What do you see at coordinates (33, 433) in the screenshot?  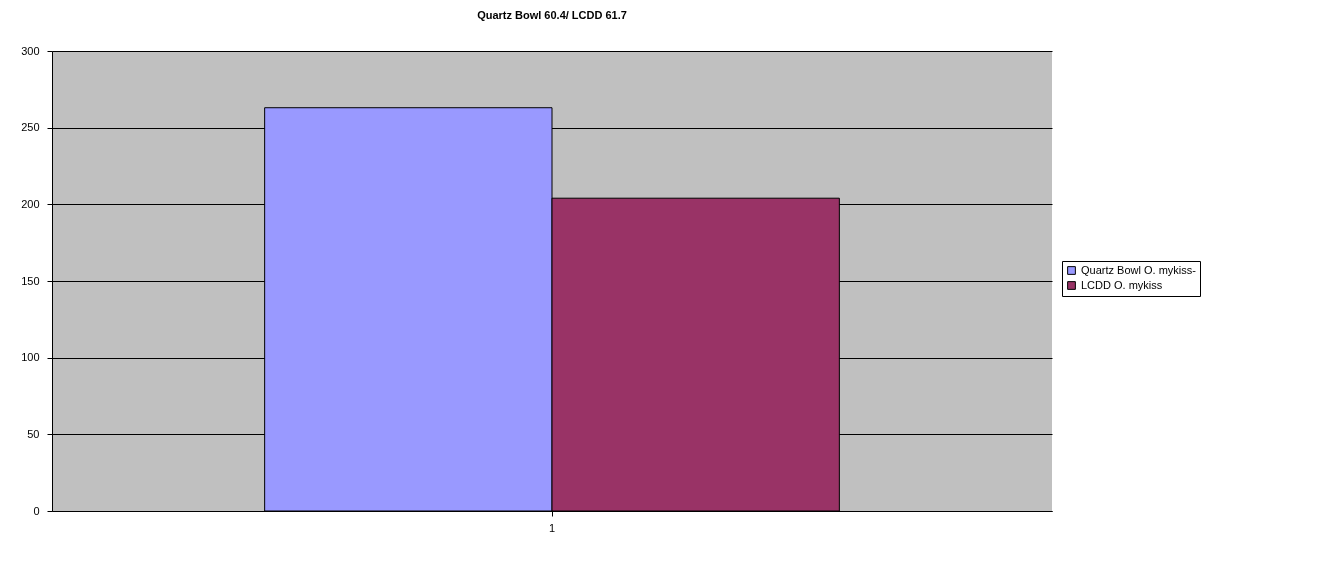 I see `y-tick-label: 50` at bounding box center [33, 433].